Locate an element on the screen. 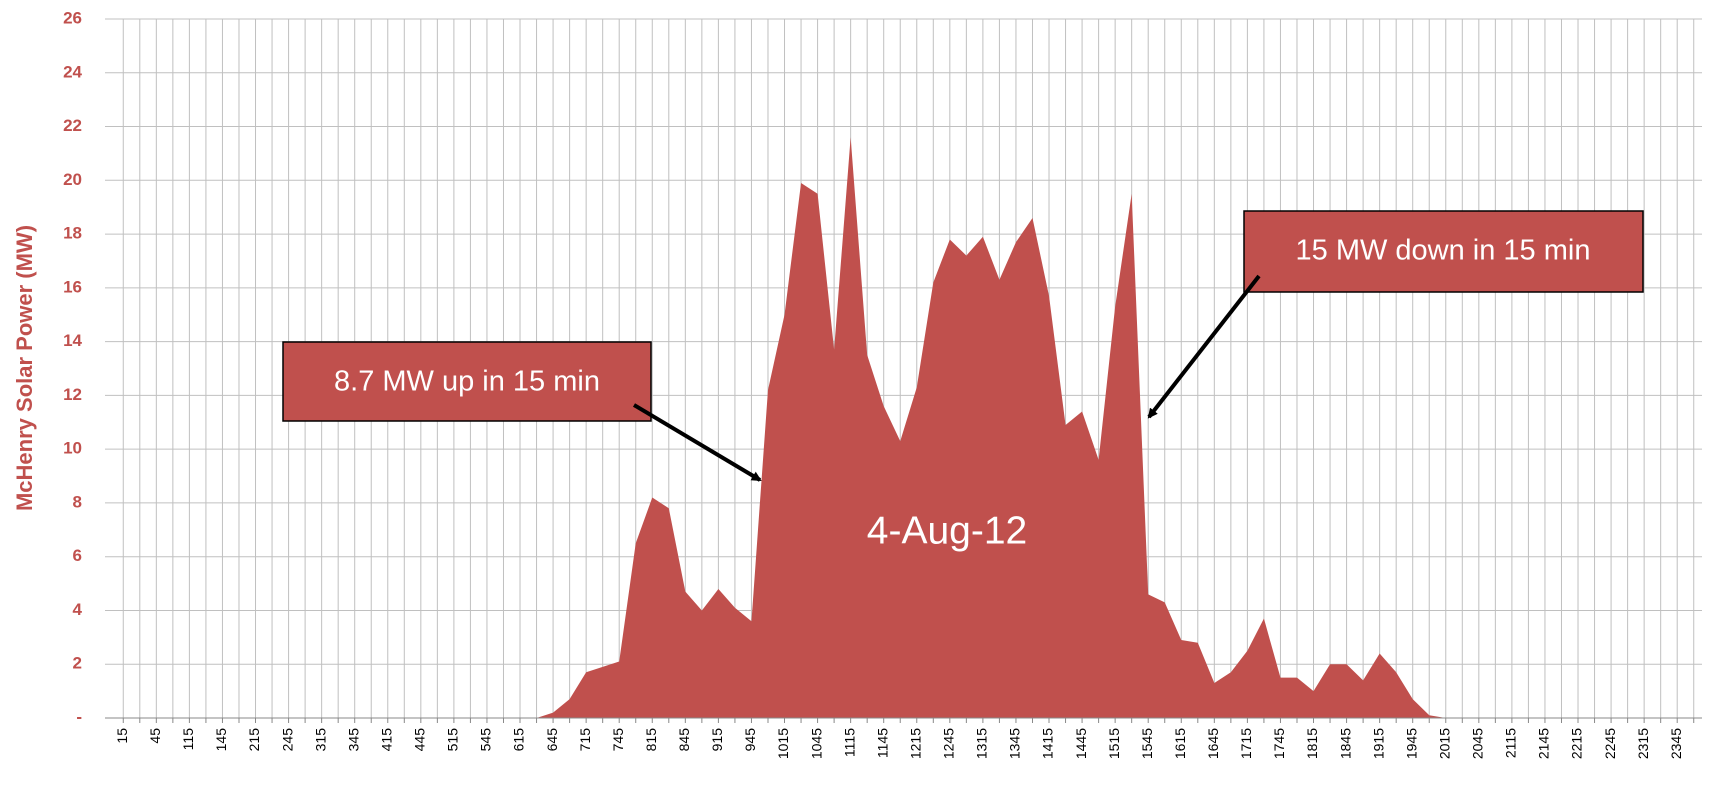 The image size is (1713, 785). x-tick-label: 2315 is located at coordinates (1643, 743).